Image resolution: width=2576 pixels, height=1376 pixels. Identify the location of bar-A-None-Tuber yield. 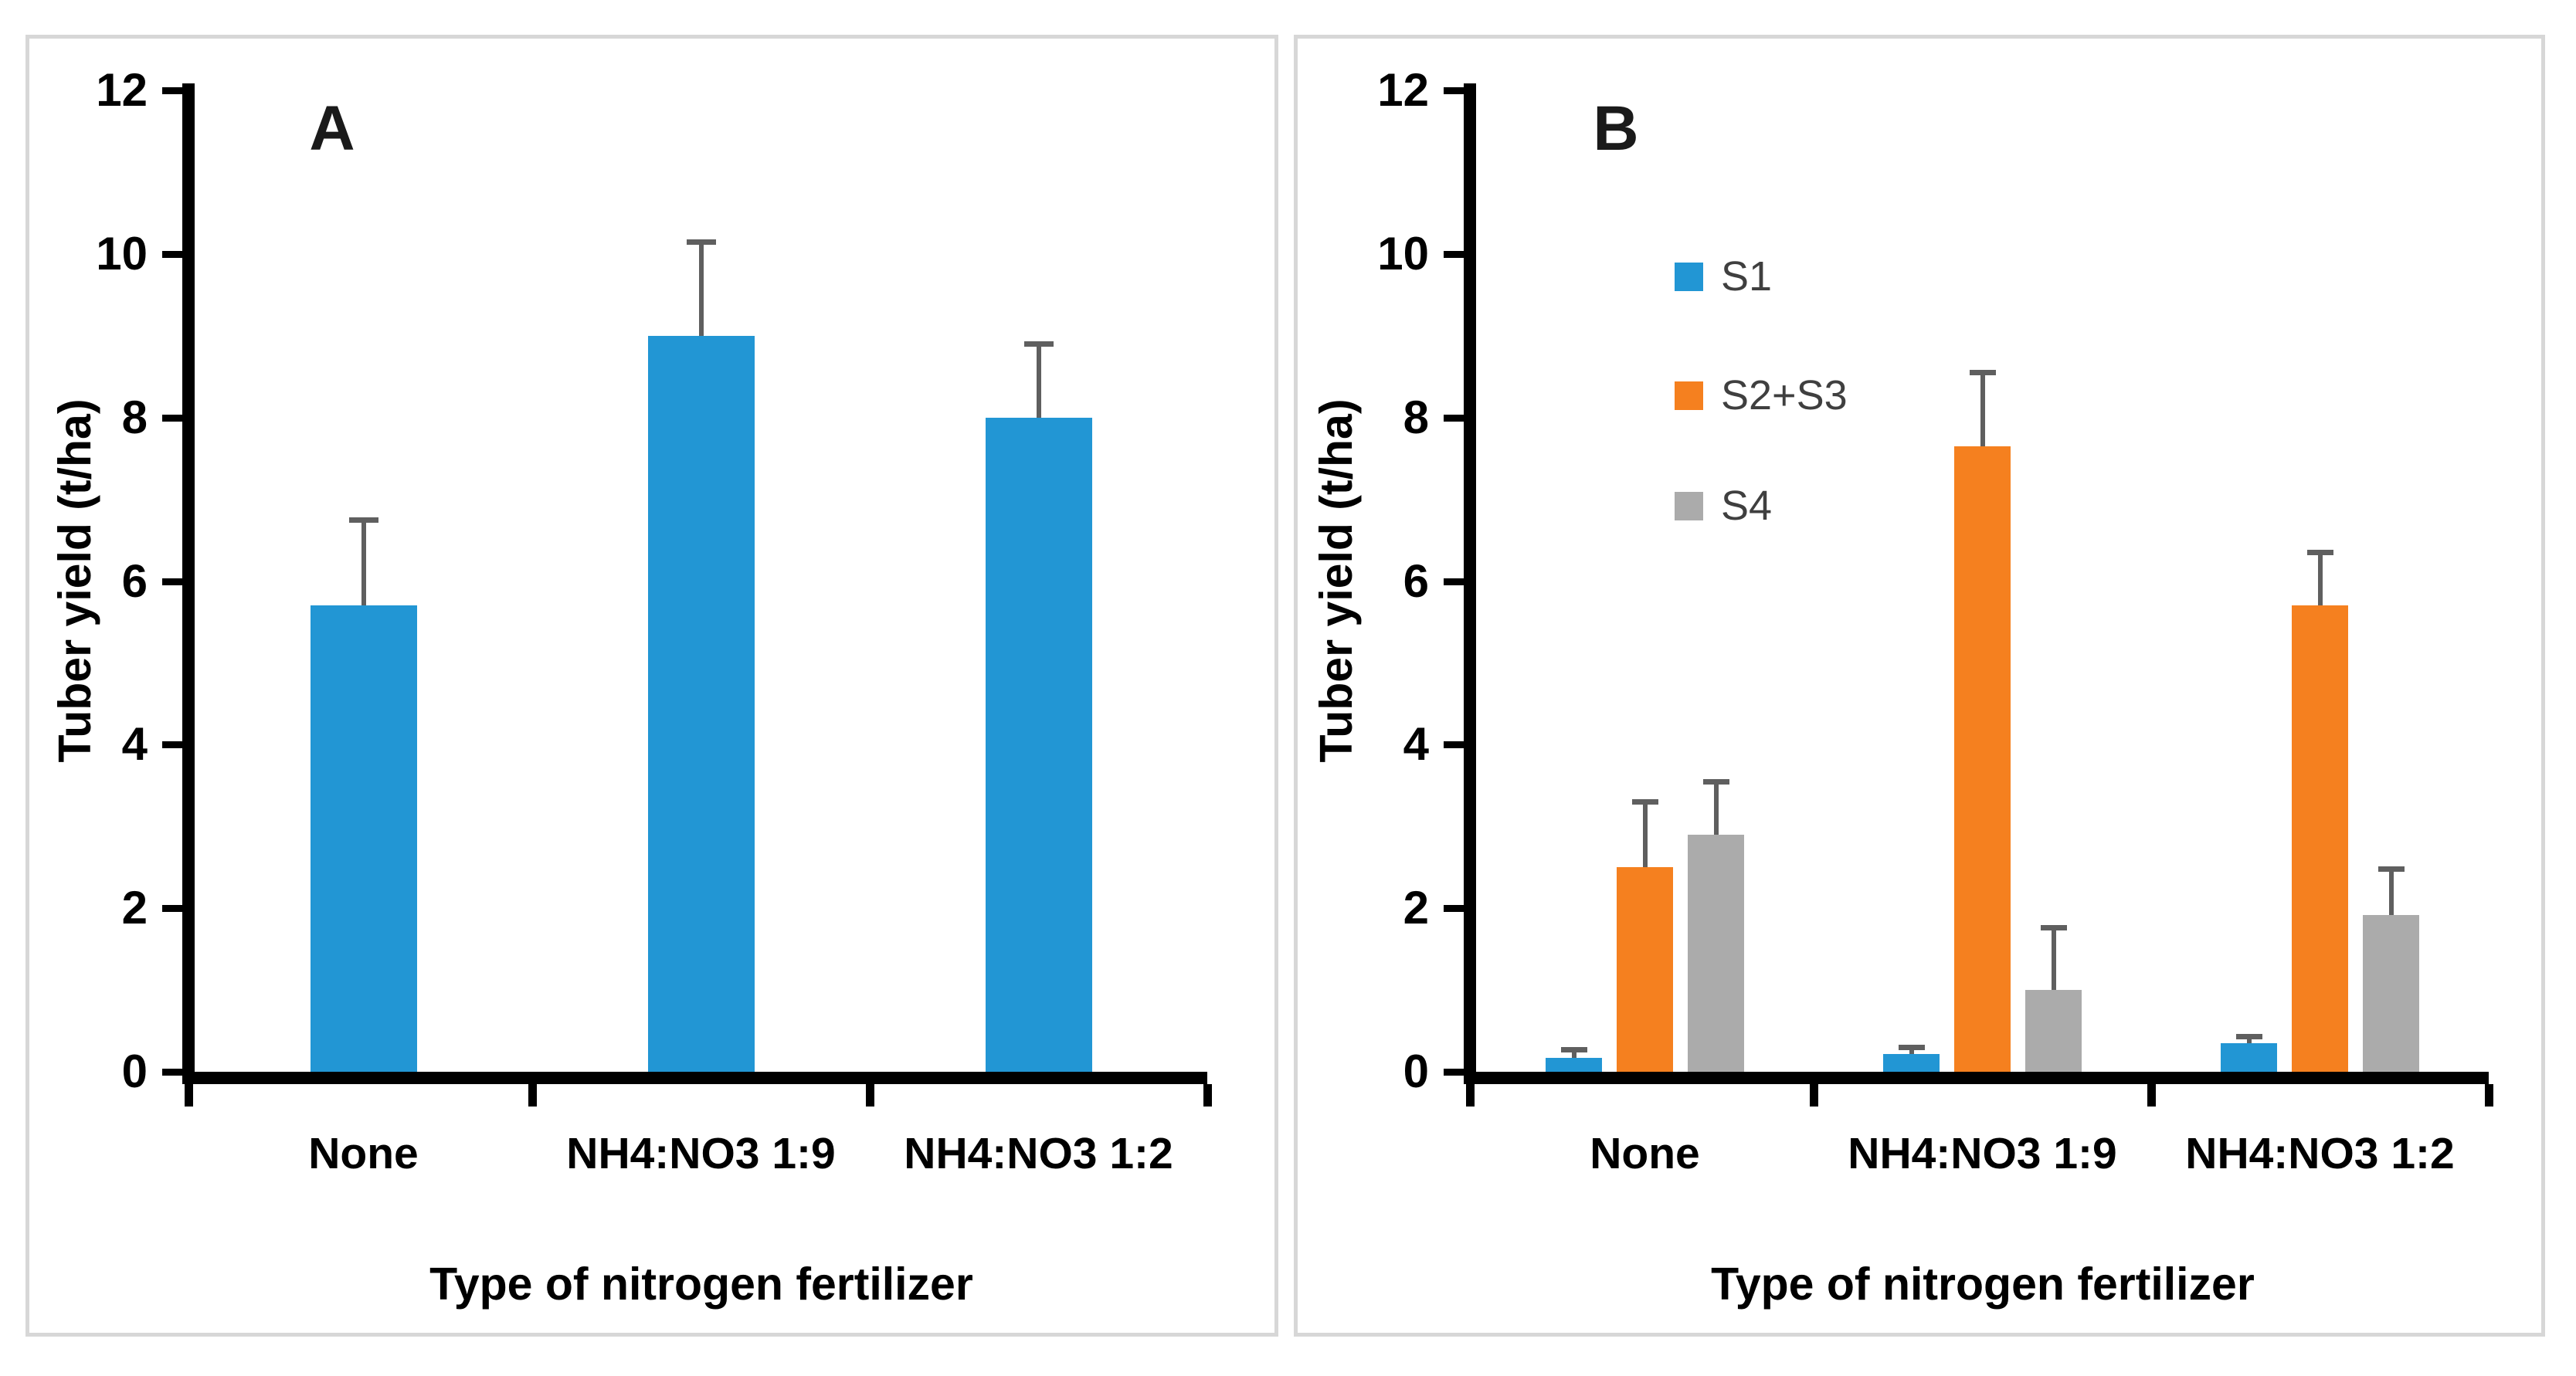
(363, 838).